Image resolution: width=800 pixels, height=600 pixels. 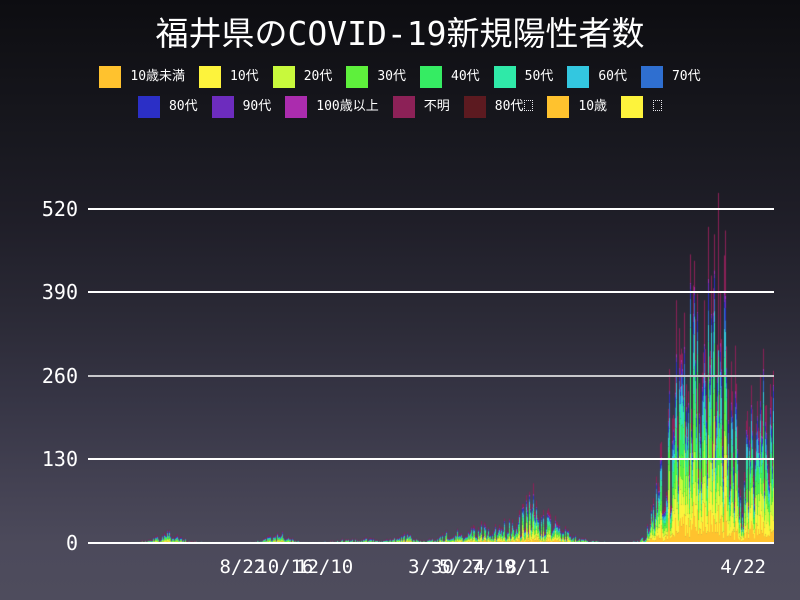 I want to click on legend-item-label: 50代, so click(x=539, y=76).